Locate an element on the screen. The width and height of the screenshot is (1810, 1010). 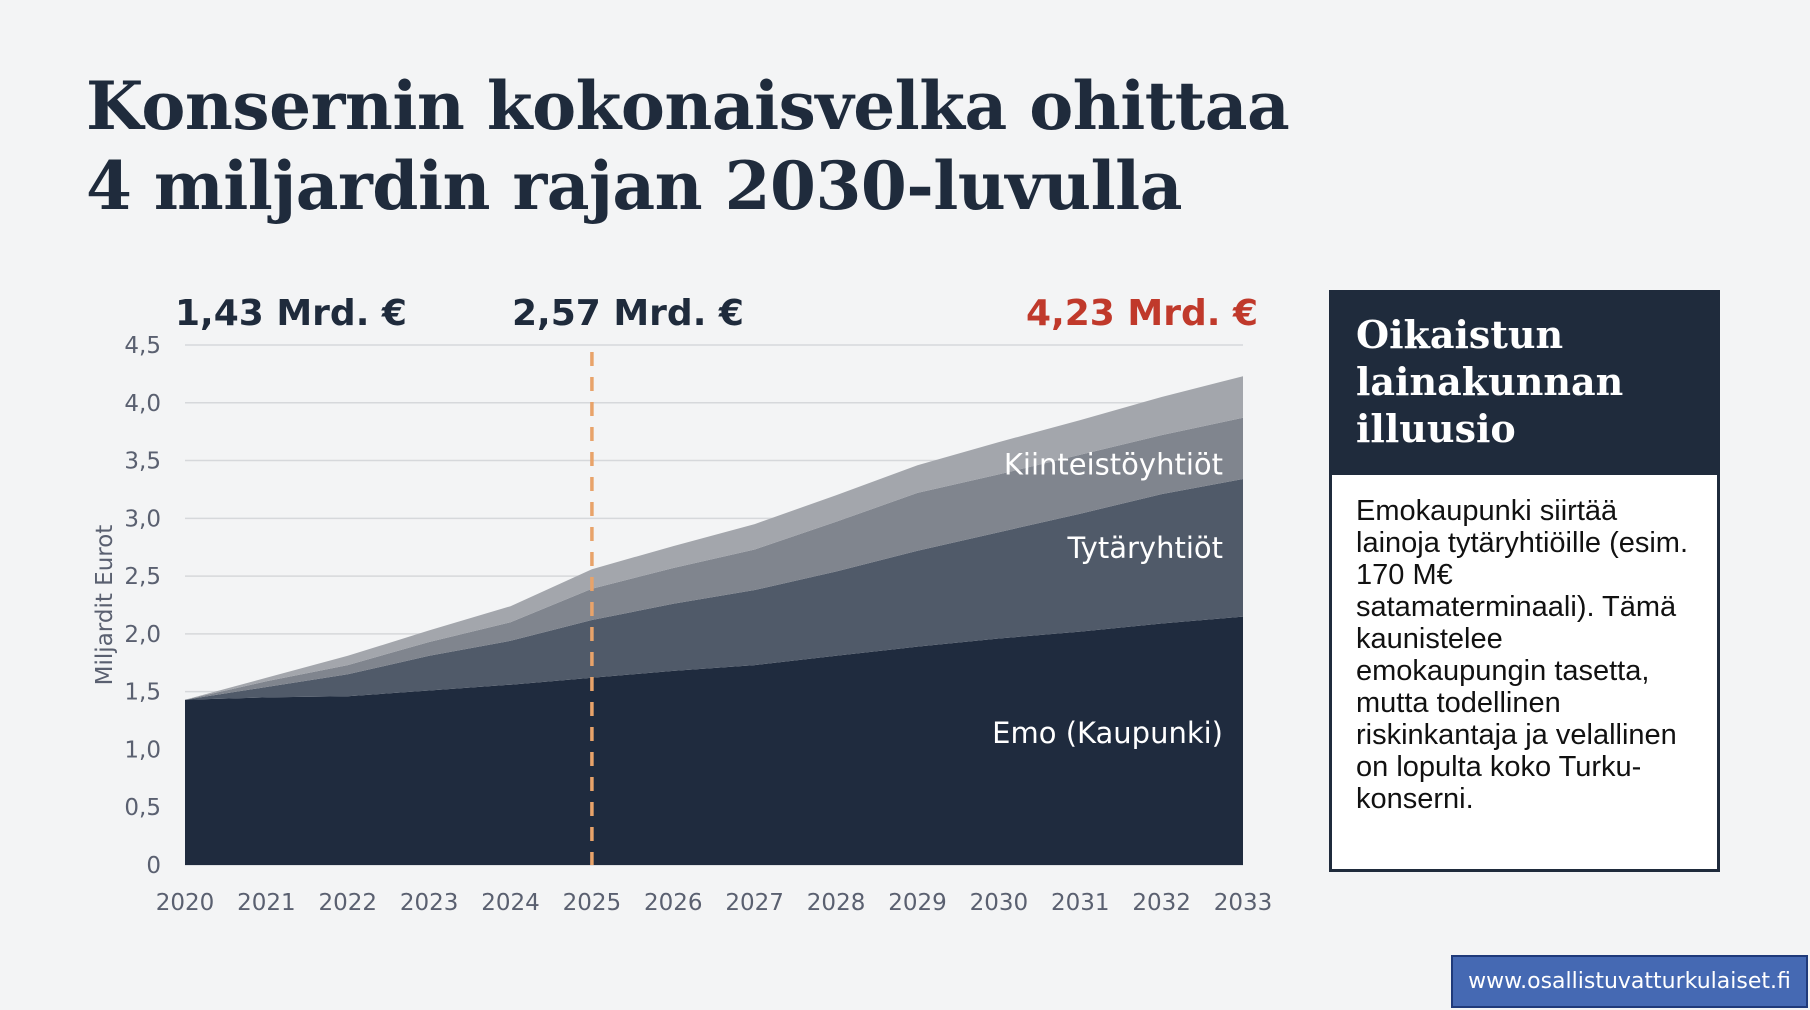
x-tick-label: 2024 is located at coordinates (510, 903).